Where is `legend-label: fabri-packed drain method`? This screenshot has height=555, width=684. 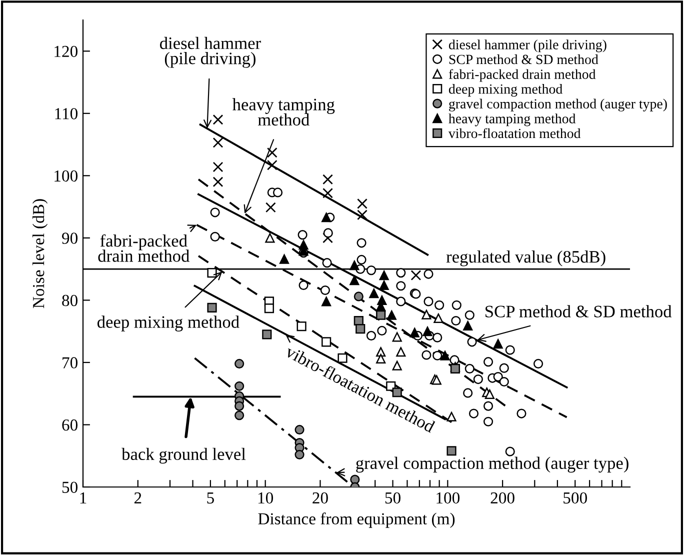 legend-label: fabri-packed drain method is located at coordinates (522, 75).